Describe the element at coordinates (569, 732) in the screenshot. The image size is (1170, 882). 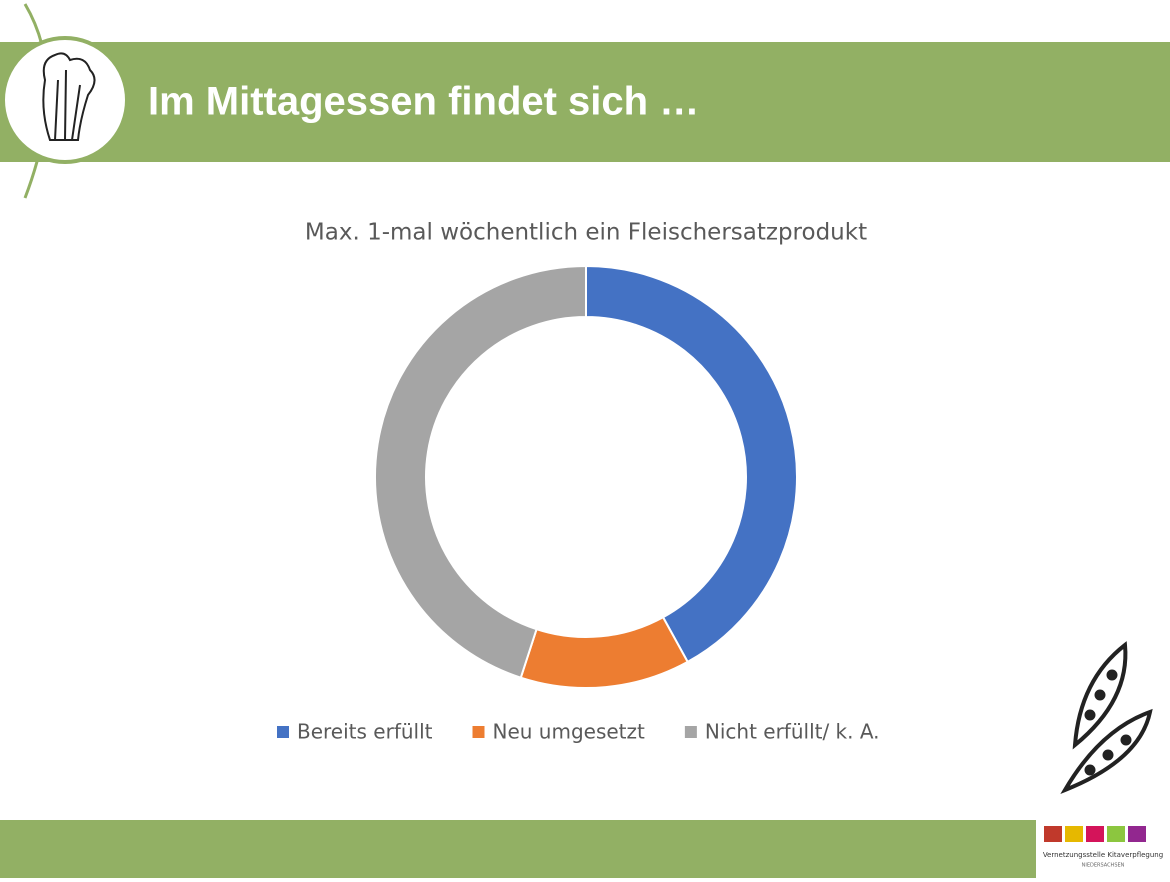
I see `legend-label: Neu umgesetzt` at that location.